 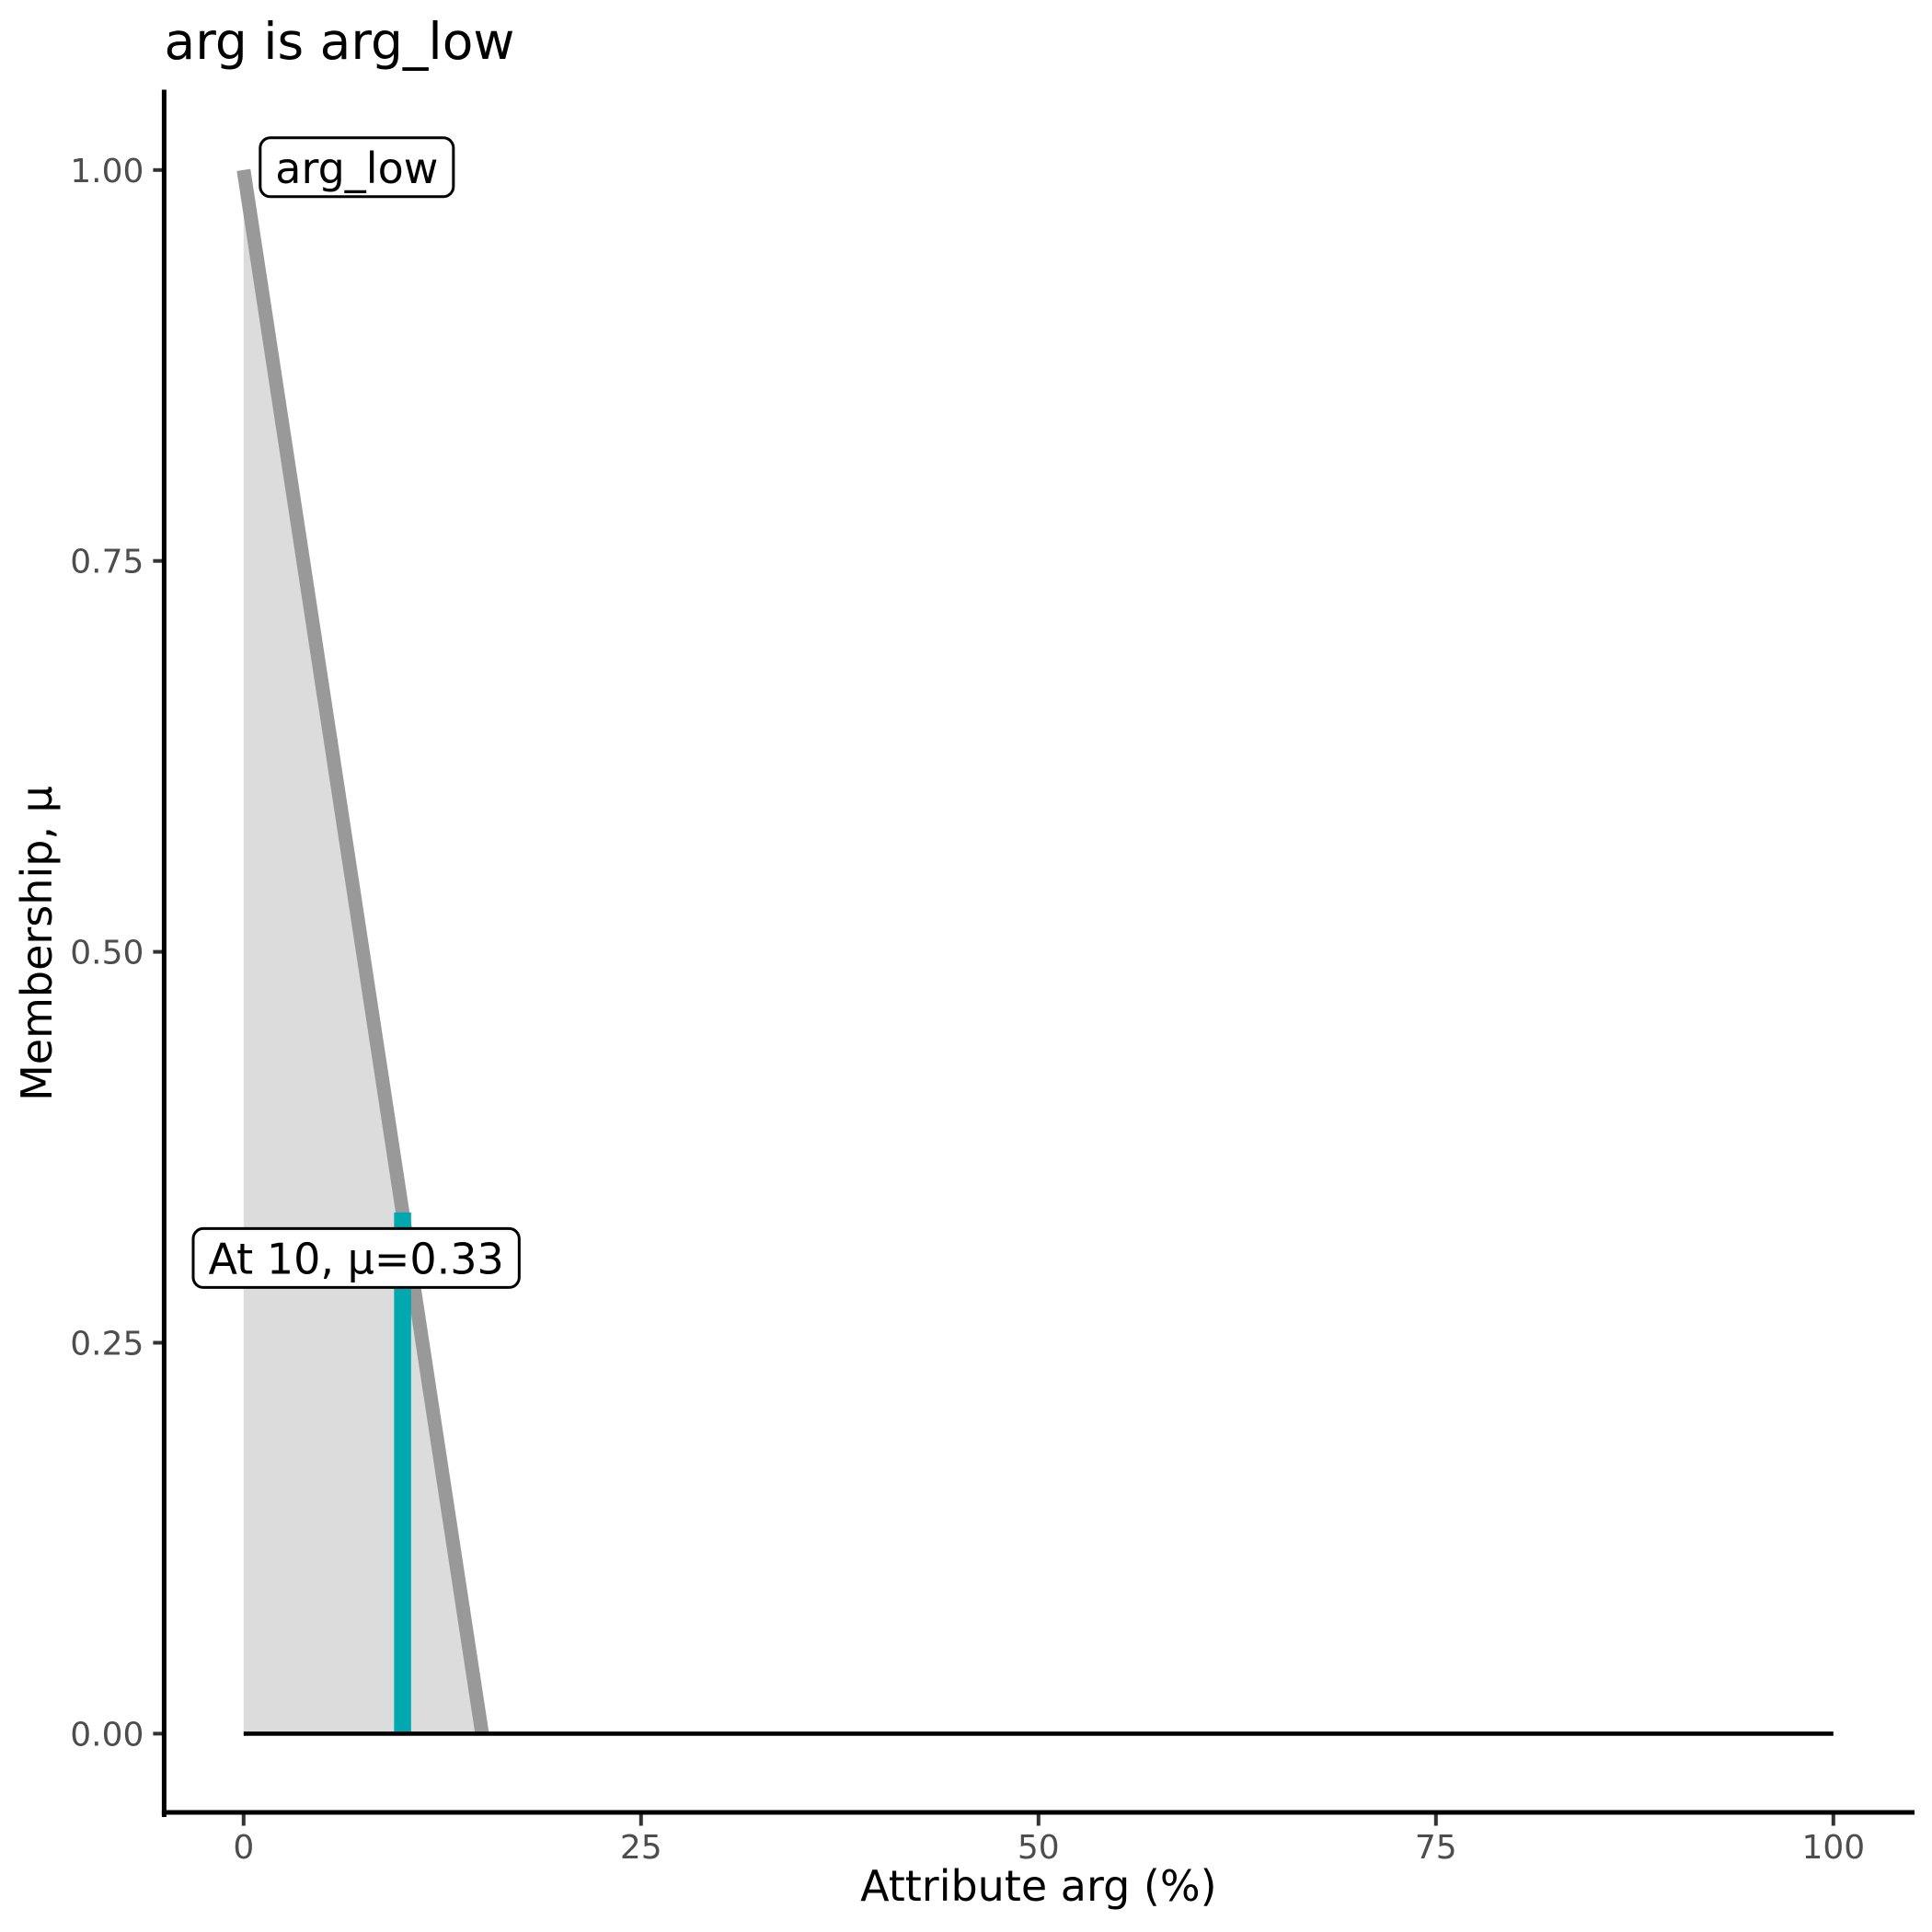 I want to click on y-tick-label: 0.25, so click(x=107, y=1344).